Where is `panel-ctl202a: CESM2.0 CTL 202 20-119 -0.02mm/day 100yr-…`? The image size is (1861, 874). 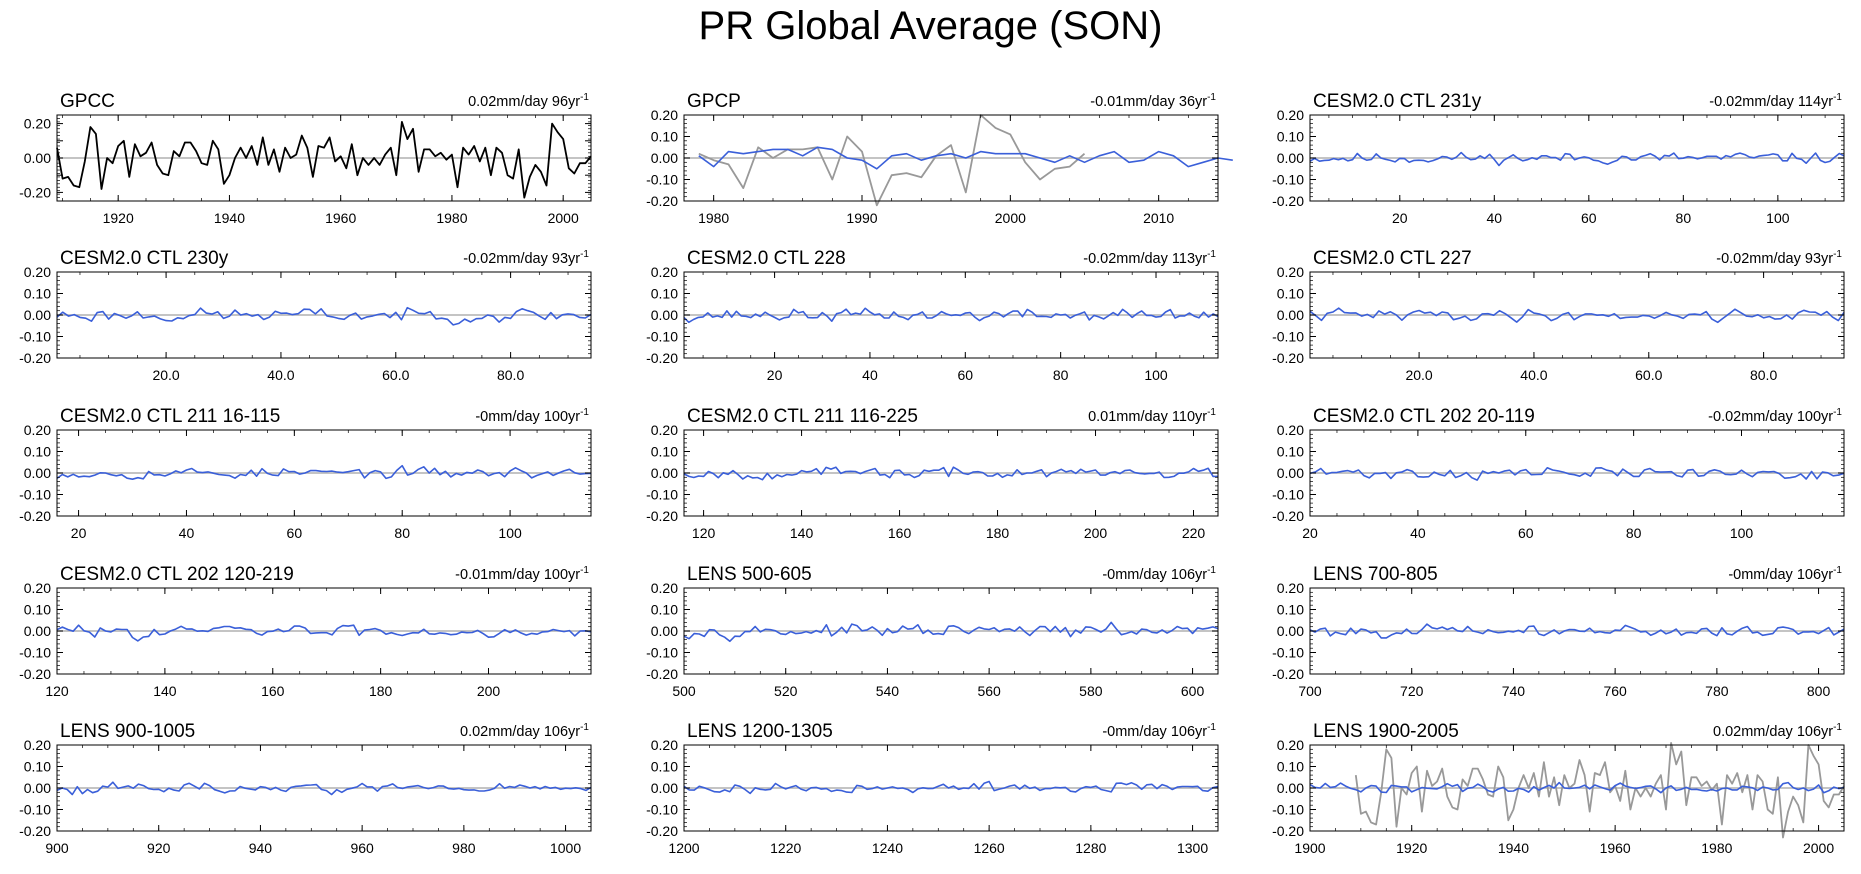
panel-ctl202a: CESM2.0 CTL 202 20-119 -0.02mm/day 100yr-… is located at coordinates (1558, 473).